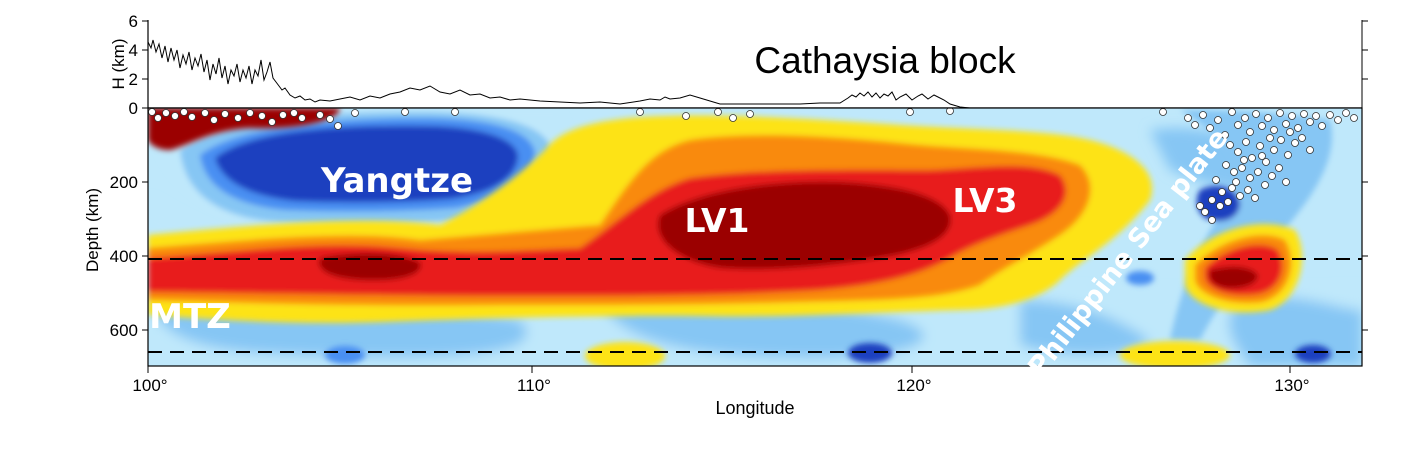 The image size is (1424, 453). I want to click on topo-axis-label: H (km), so click(118, 64).